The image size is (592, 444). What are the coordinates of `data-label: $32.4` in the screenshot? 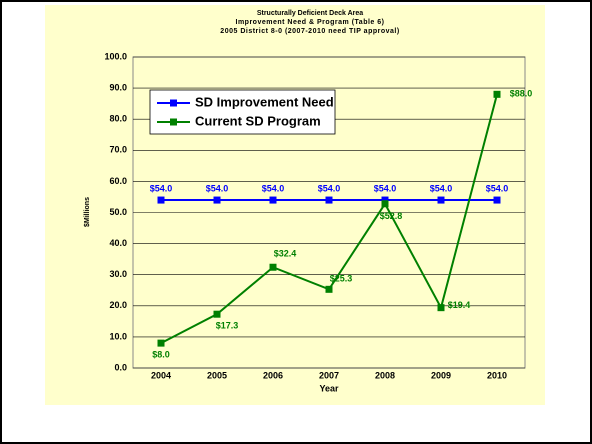 It's located at (285, 254).